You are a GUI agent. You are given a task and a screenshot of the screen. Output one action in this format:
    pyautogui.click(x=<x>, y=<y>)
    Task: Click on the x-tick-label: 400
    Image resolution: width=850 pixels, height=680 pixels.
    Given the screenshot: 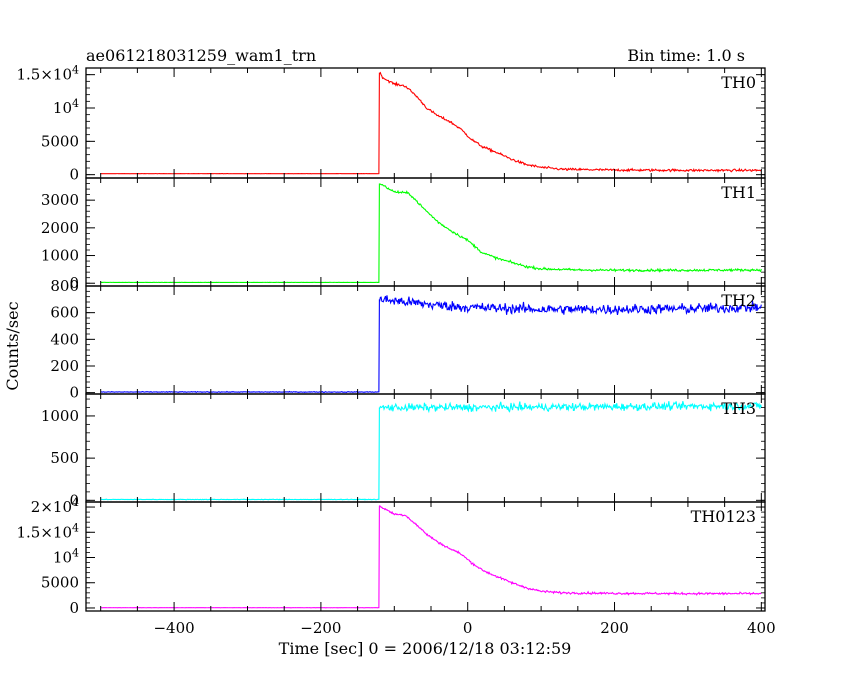 What is the action you would take?
    pyautogui.click(x=761, y=628)
    